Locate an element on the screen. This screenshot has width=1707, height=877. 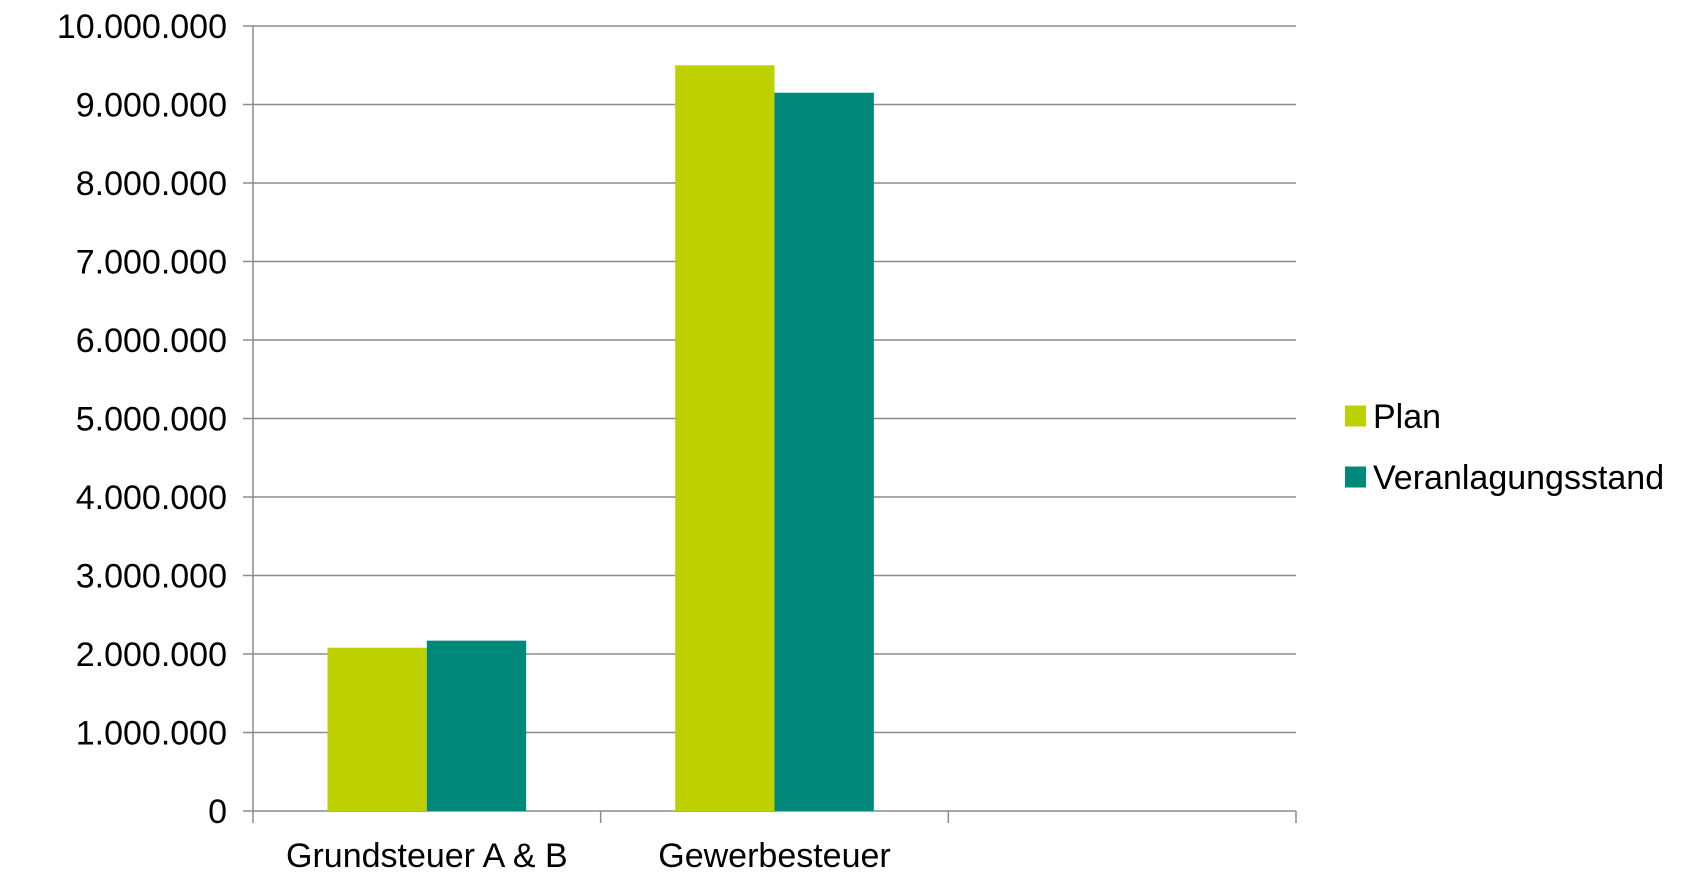
y-tick-label: 7.000.000 is located at coordinates (151, 263).